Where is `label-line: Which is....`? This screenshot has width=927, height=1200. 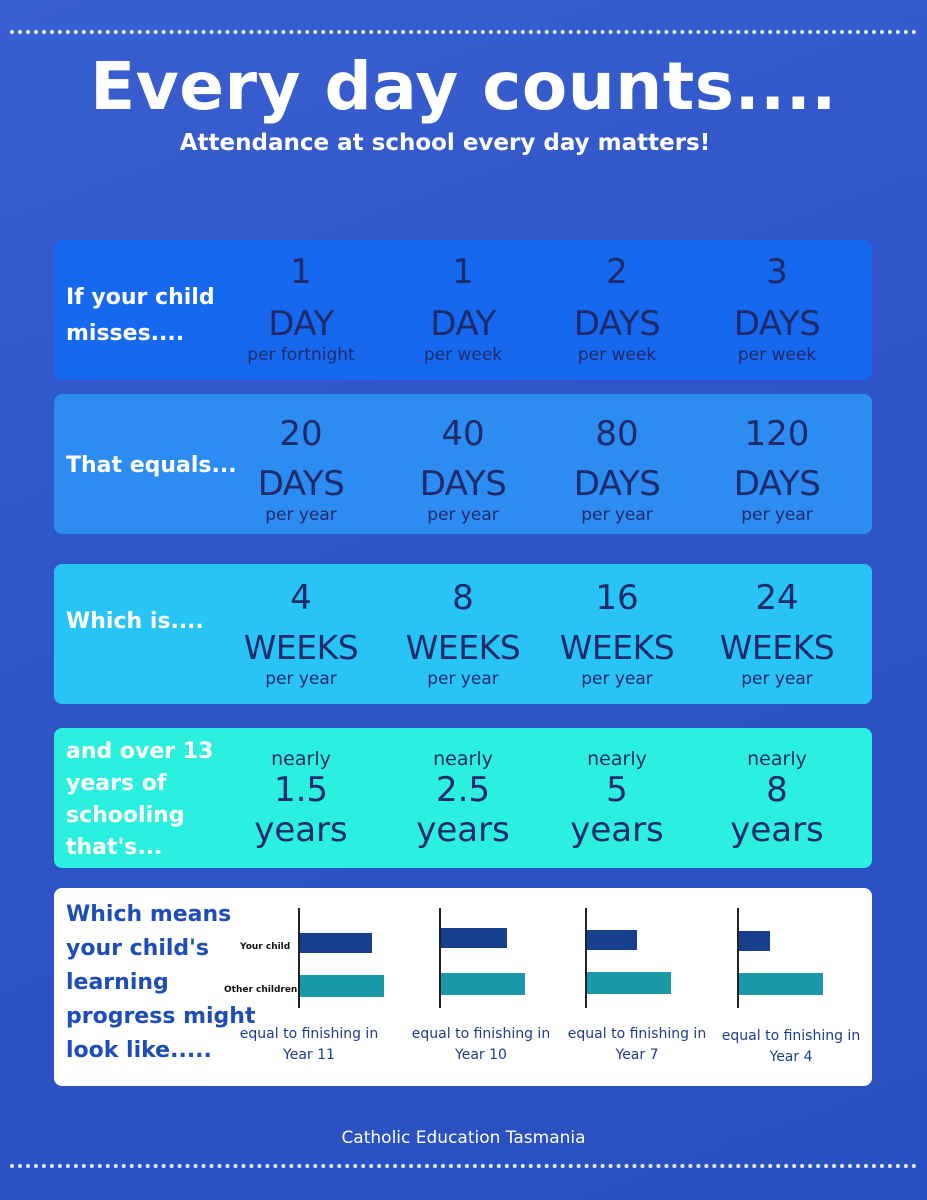 label-line: Which is.... is located at coordinates (135, 621).